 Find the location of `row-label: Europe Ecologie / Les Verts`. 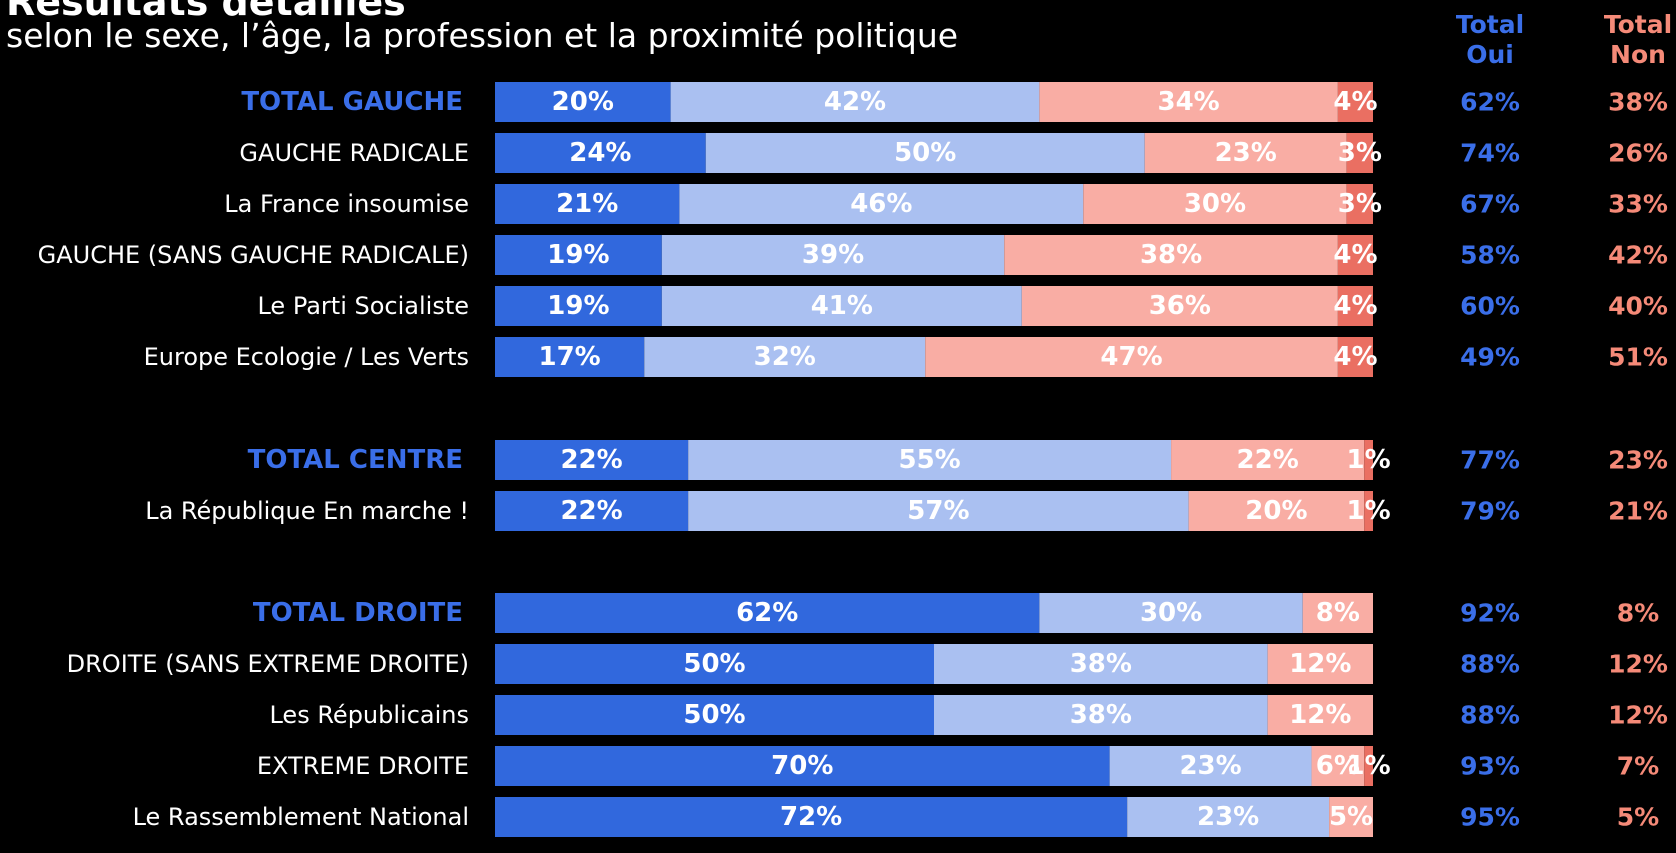

row-label: Europe Ecologie / Les Verts is located at coordinates (306, 357).